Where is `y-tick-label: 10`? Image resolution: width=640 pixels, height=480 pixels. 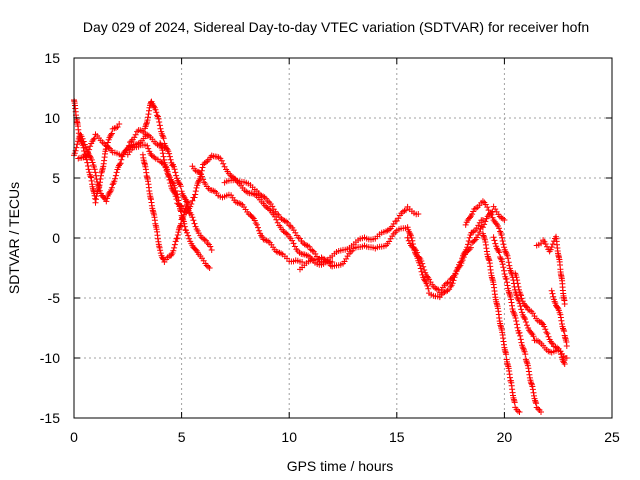 y-tick-label: 10 is located at coordinates (52, 118).